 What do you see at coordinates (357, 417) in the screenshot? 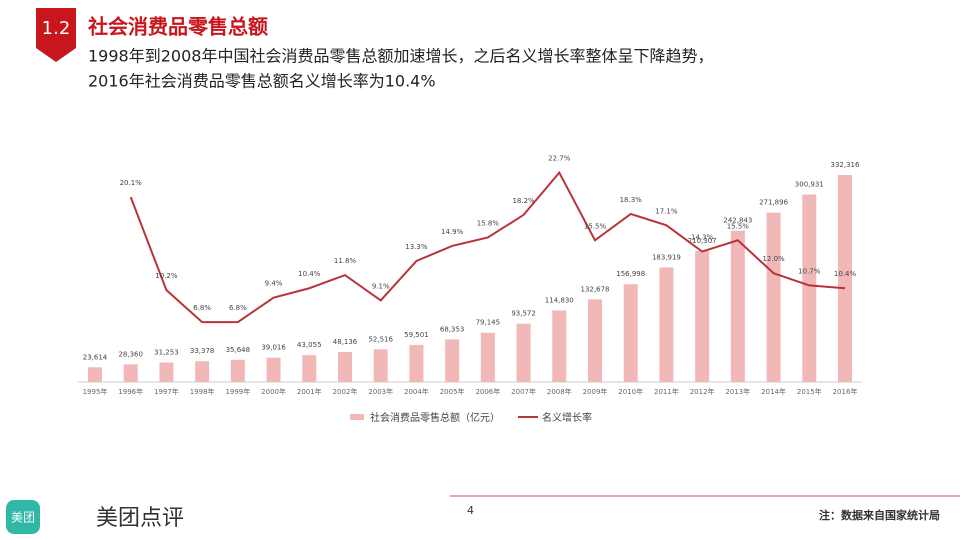
I see `legend-swatch` at bounding box center [357, 417].